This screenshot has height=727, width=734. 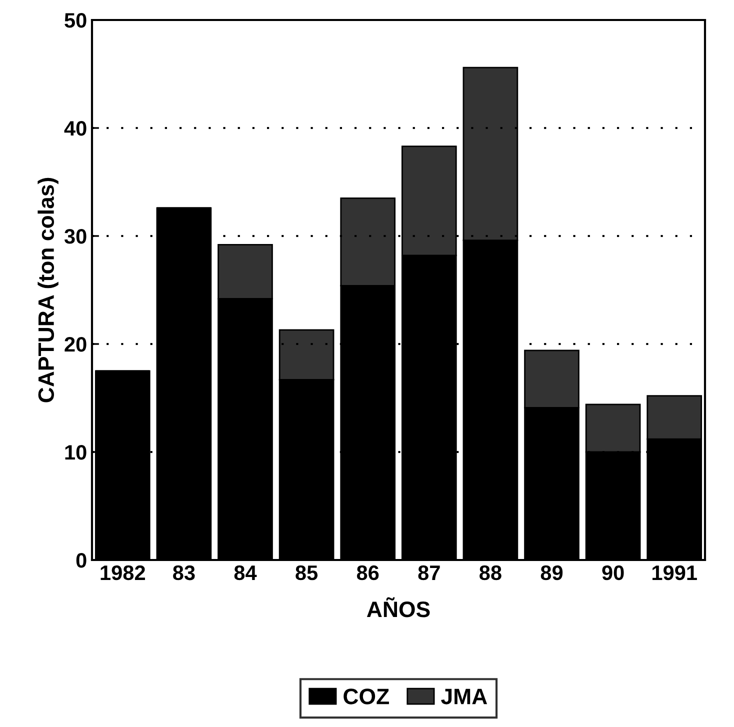 I want to click on x-tick-label: 88, so click(x=491, y=572).